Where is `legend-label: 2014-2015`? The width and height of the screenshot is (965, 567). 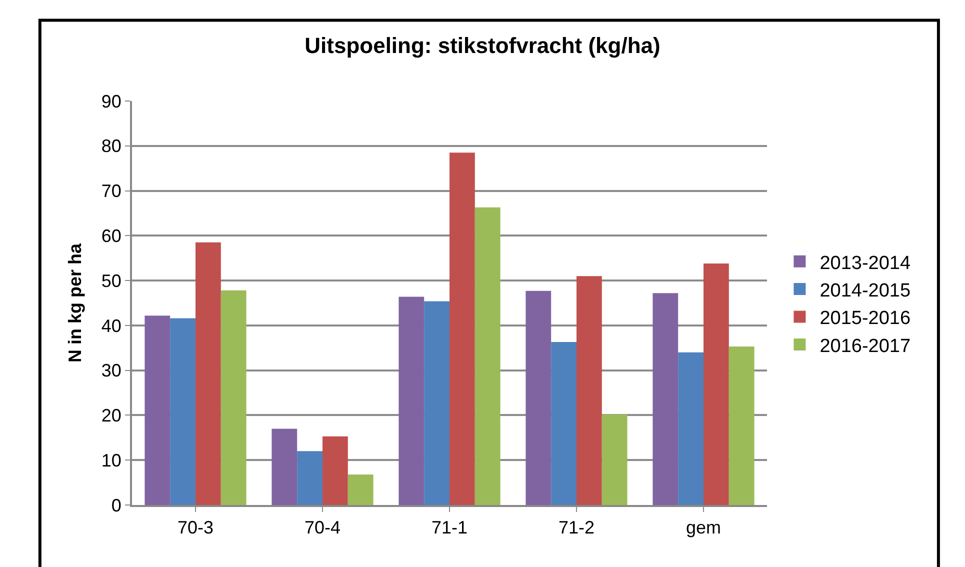
legend-label: 2014-2015 is located at coordinates (865, 291).